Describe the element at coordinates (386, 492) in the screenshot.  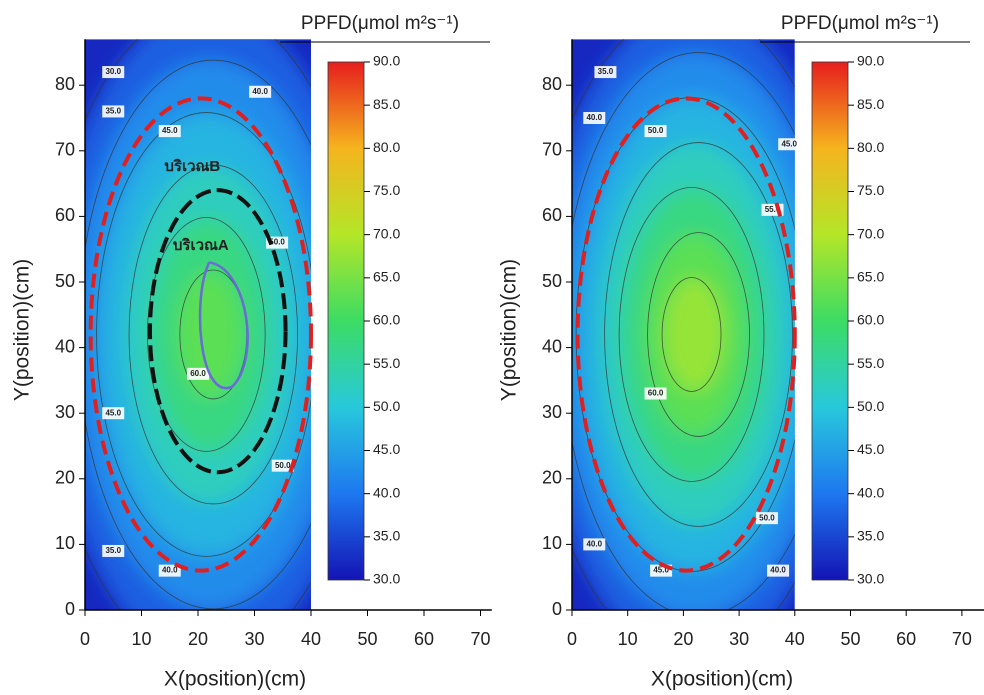
I see `colorbar-tick-label: 40.0` at that location.